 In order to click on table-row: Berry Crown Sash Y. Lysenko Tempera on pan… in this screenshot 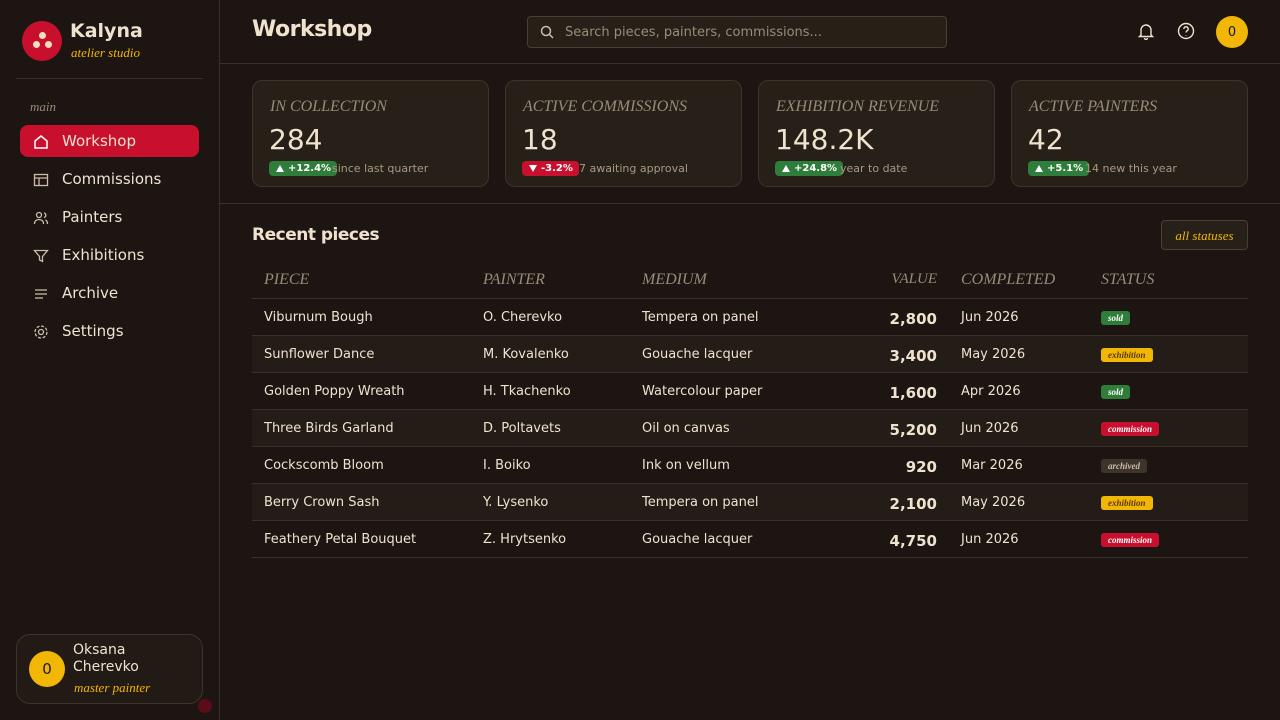, I will do `click(750, 502)`.